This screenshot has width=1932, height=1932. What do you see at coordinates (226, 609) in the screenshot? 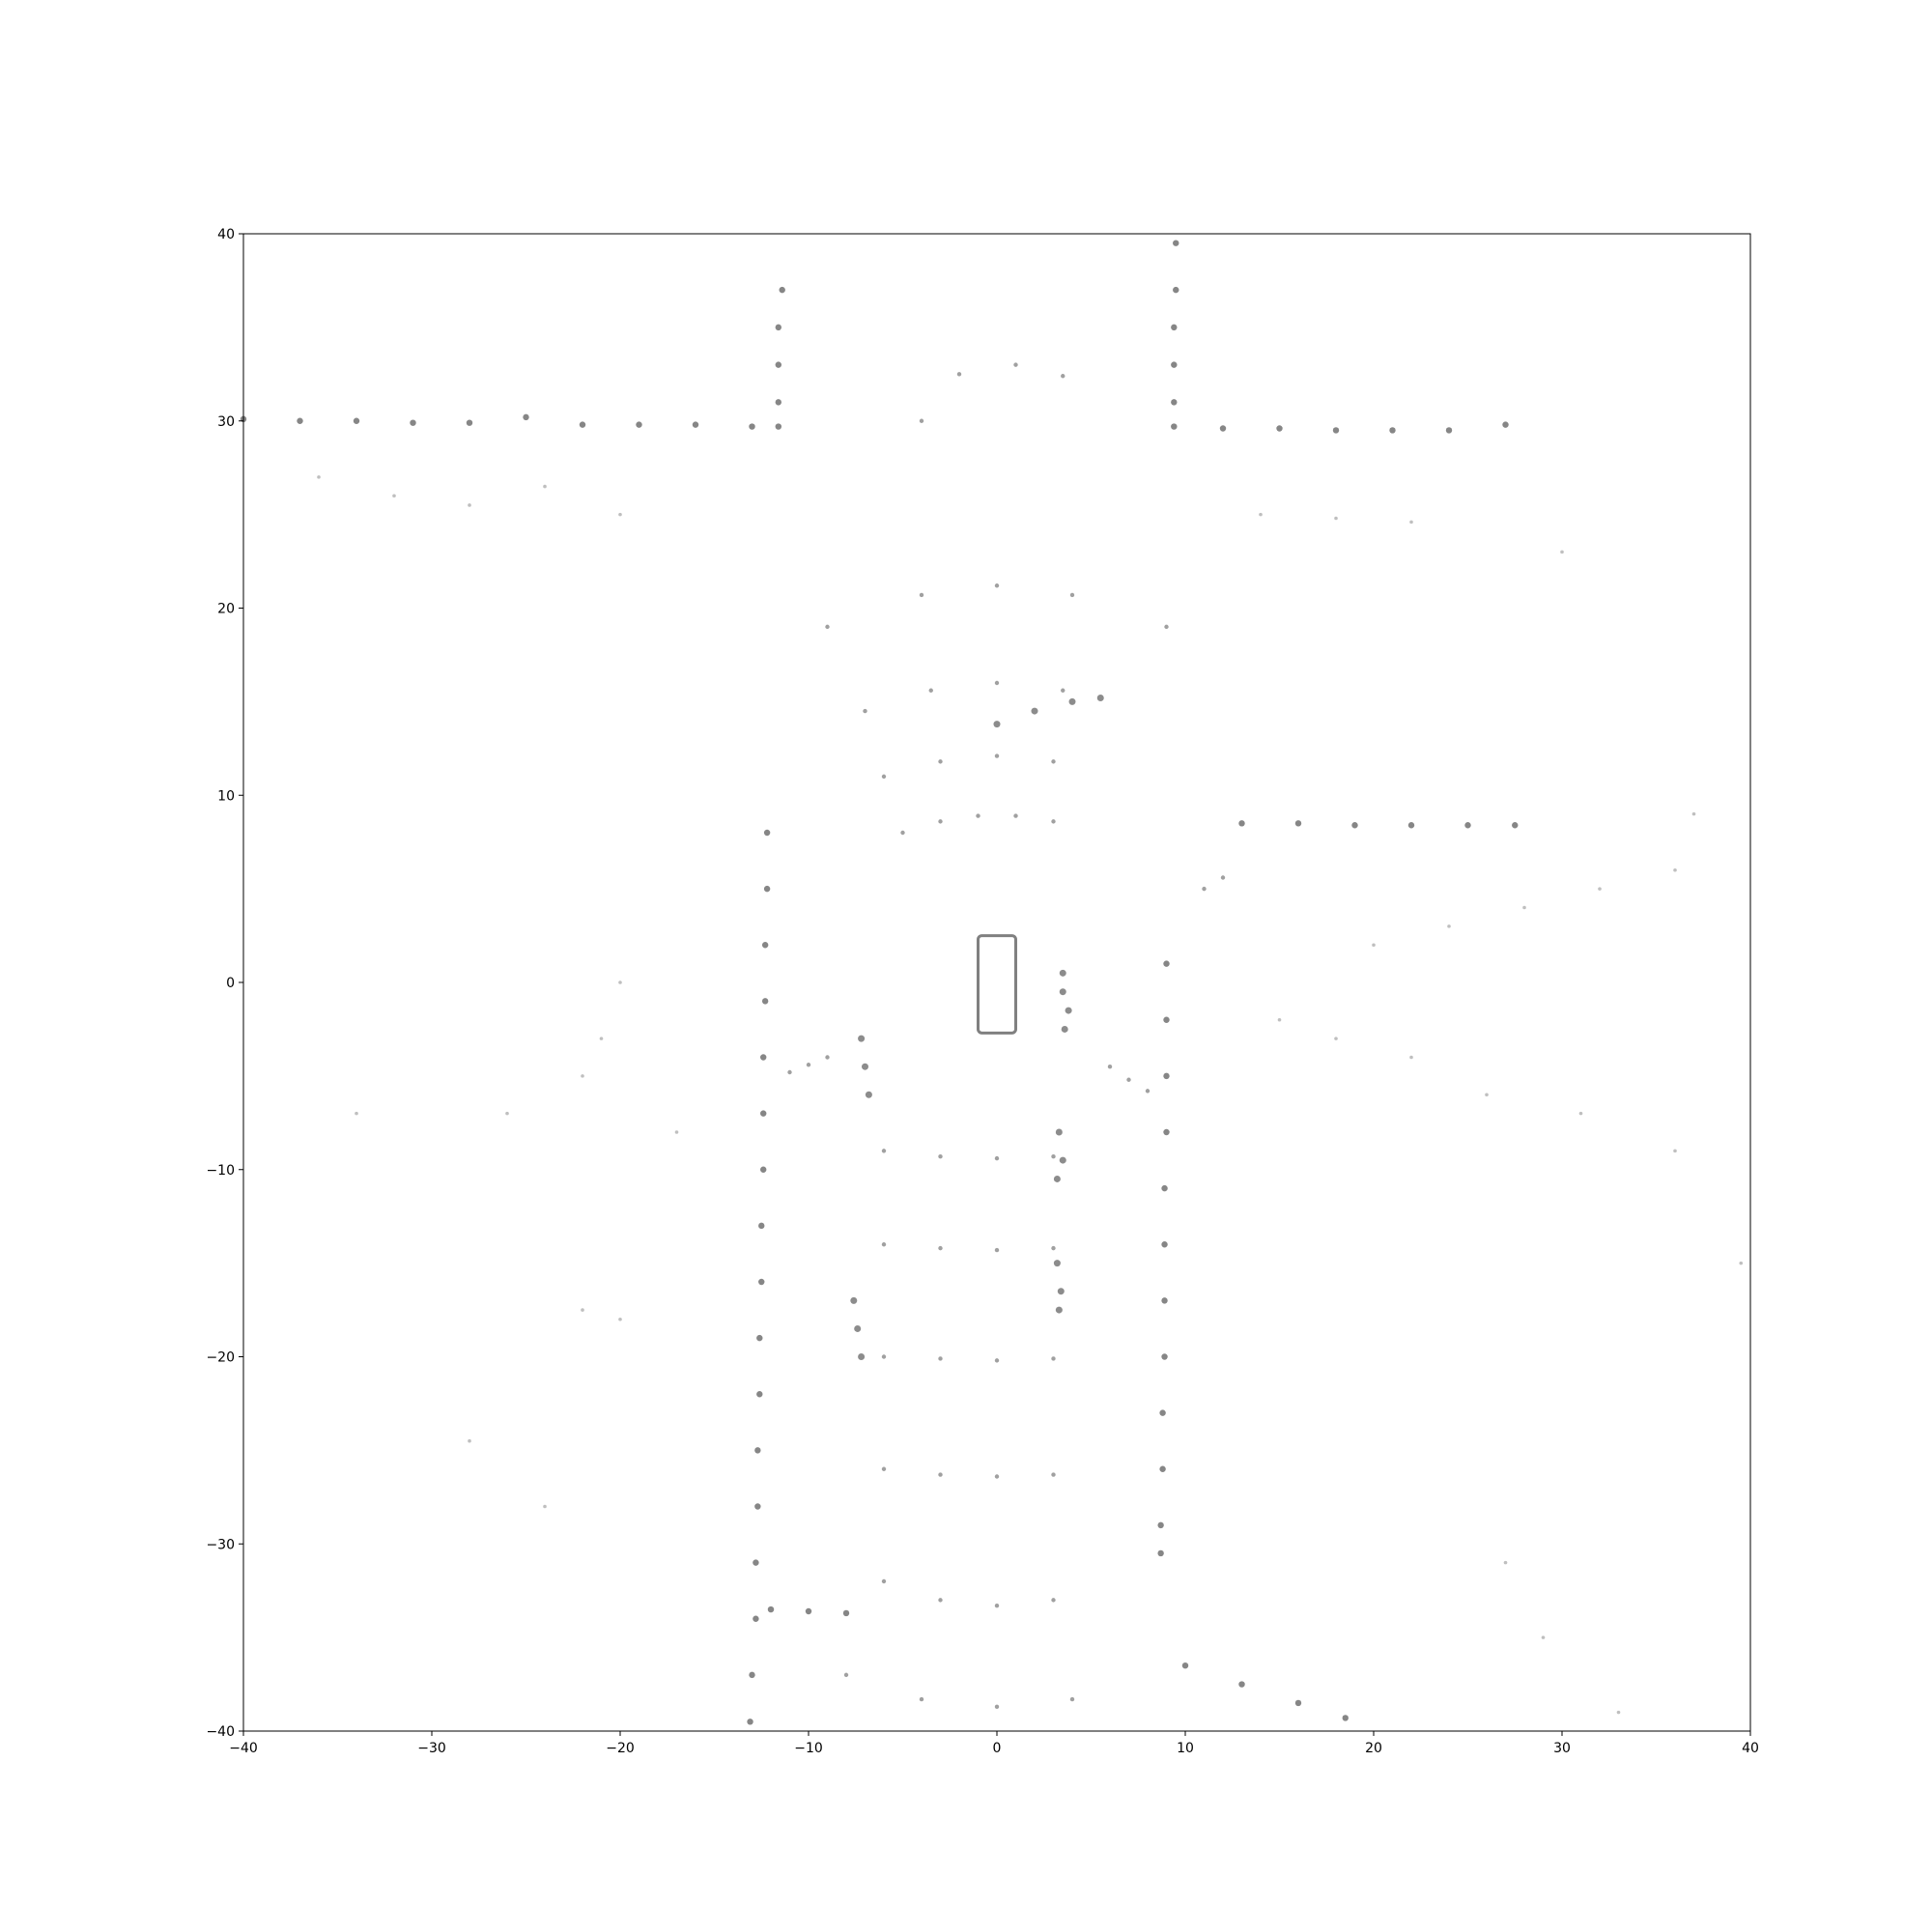
I see `y-tick-label: 20` at bounding box center [226, 609].